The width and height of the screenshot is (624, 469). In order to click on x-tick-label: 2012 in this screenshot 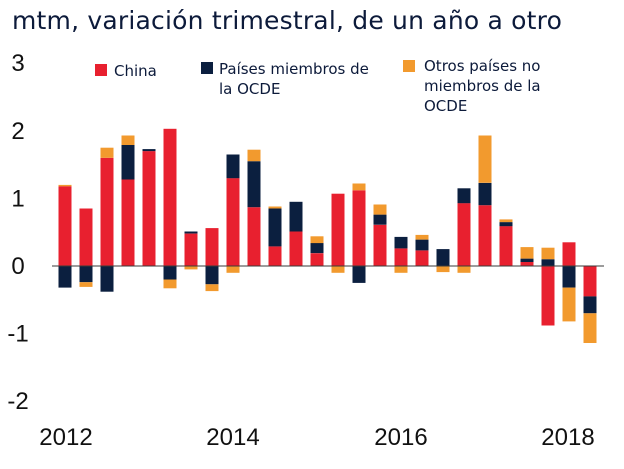, I will do `click(65, 437)`.